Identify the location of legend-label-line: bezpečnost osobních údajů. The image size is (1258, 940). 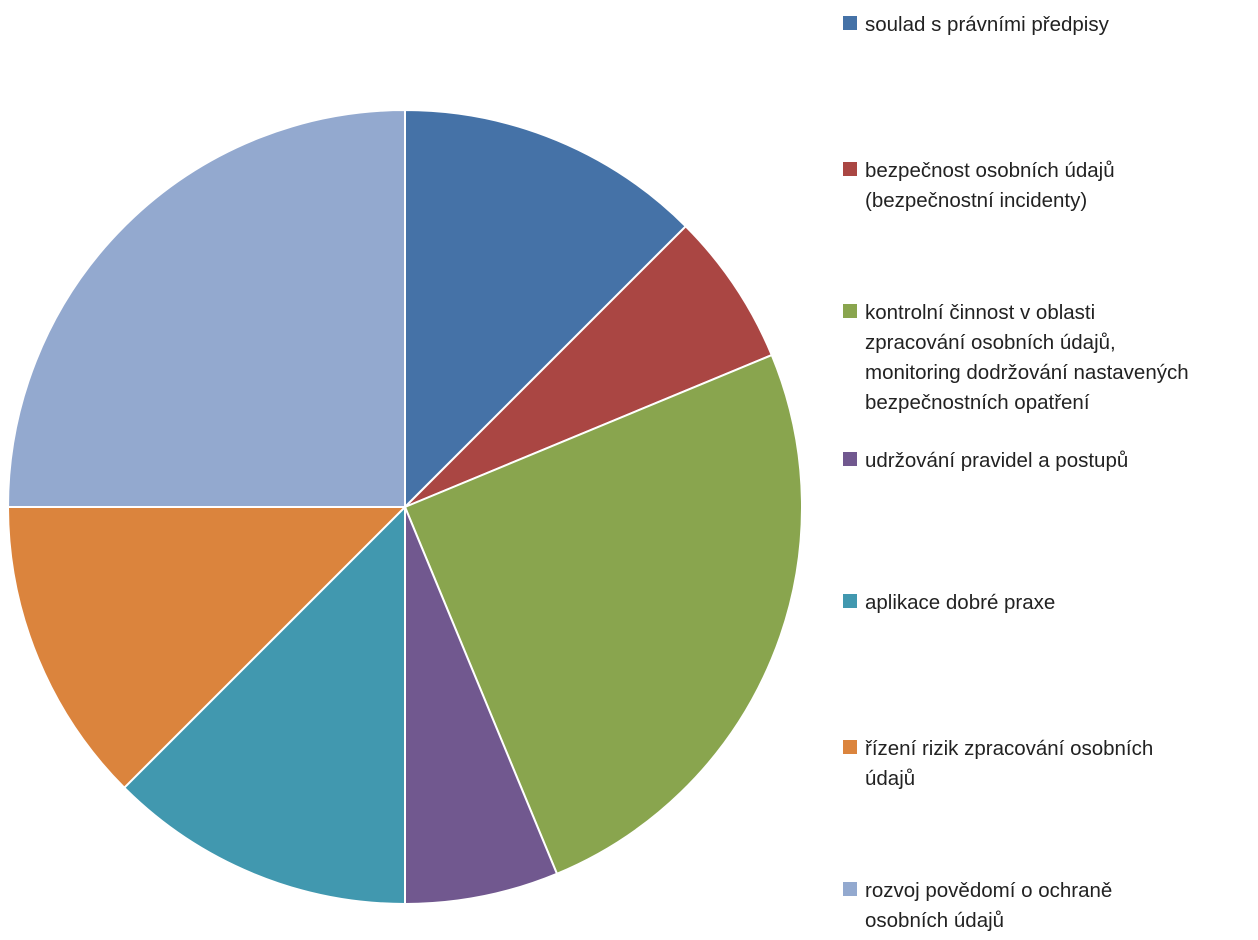
(990, 170).